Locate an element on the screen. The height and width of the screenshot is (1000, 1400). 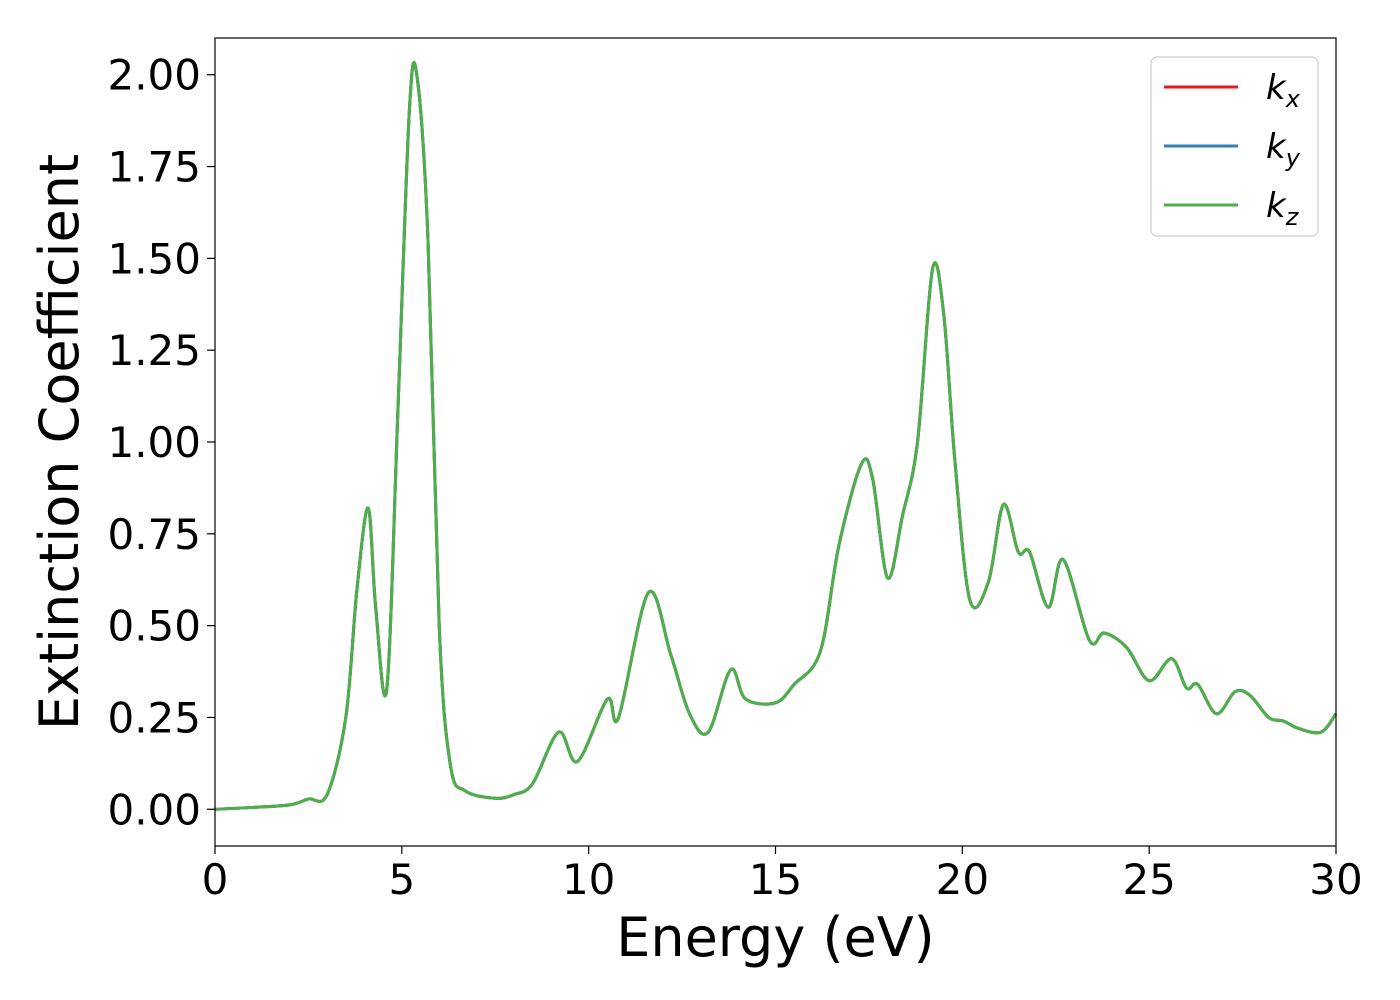
legend-label-x: kx is located at coordinates (1283, 90).